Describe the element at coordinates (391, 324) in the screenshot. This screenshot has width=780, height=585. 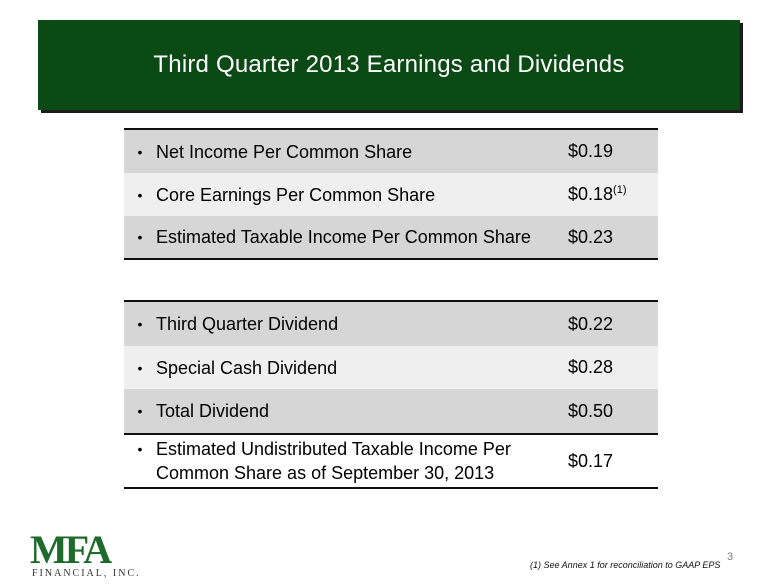
I see `table-row: • Third Quarter Dividend $0.22` at that location.